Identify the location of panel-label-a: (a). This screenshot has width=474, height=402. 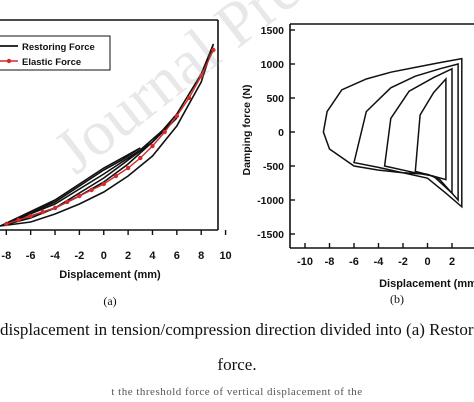
(109, 301).